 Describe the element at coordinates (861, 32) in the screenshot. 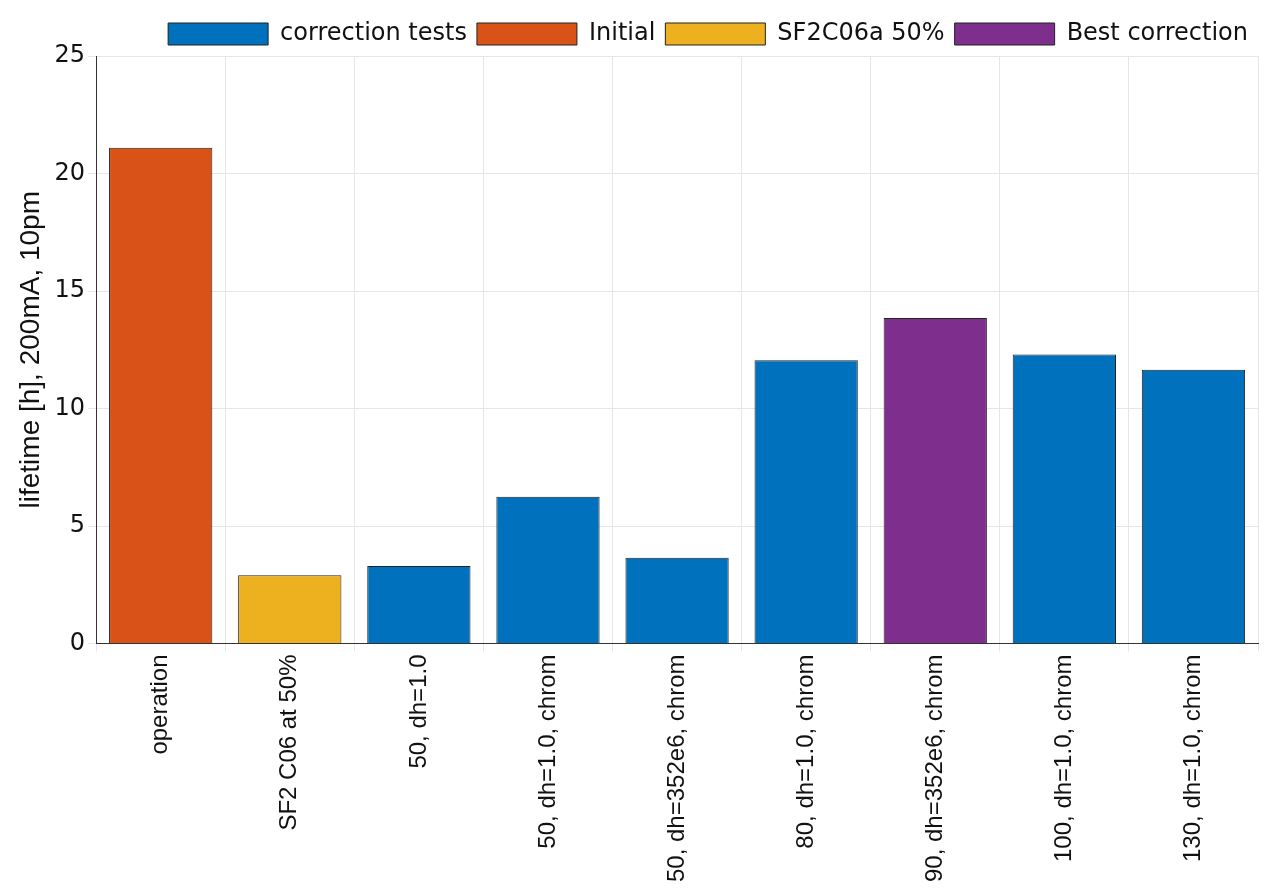

I see `legend-label: SF2C06a 50%` at that location.